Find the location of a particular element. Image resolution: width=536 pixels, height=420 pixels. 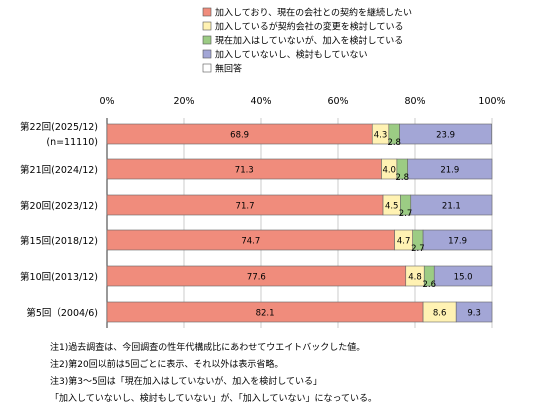

category-label: 第15回(2018/12) is located at coordinates (59, 241).